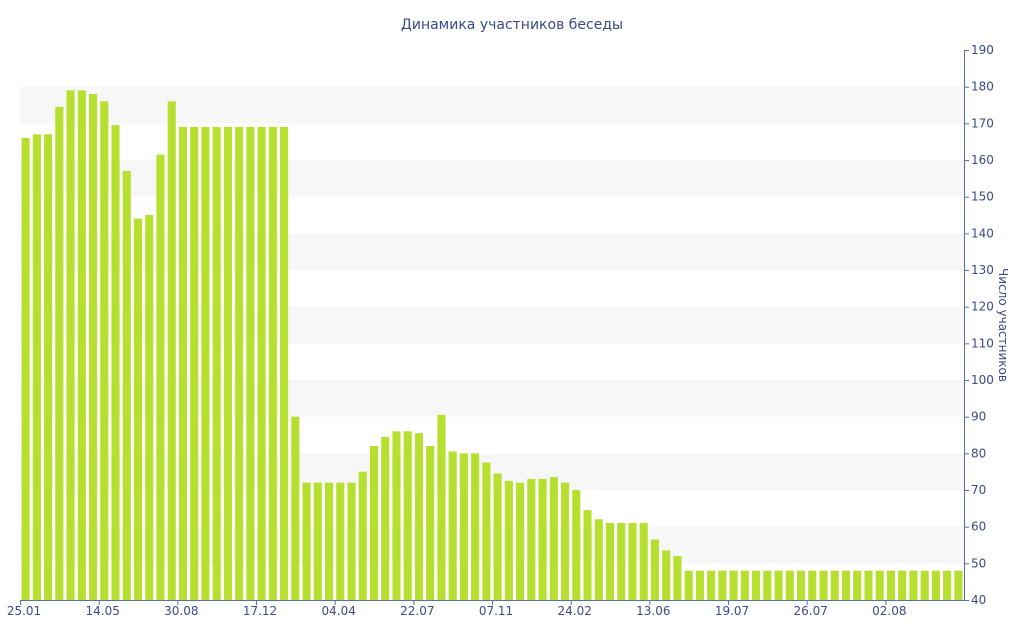 The width and height of the screenshot is (1024, 640). What do you see at coordinates (978, 490) in the screenshot?
I see `y-tick-label: 70` at bounding box center [978, 490].